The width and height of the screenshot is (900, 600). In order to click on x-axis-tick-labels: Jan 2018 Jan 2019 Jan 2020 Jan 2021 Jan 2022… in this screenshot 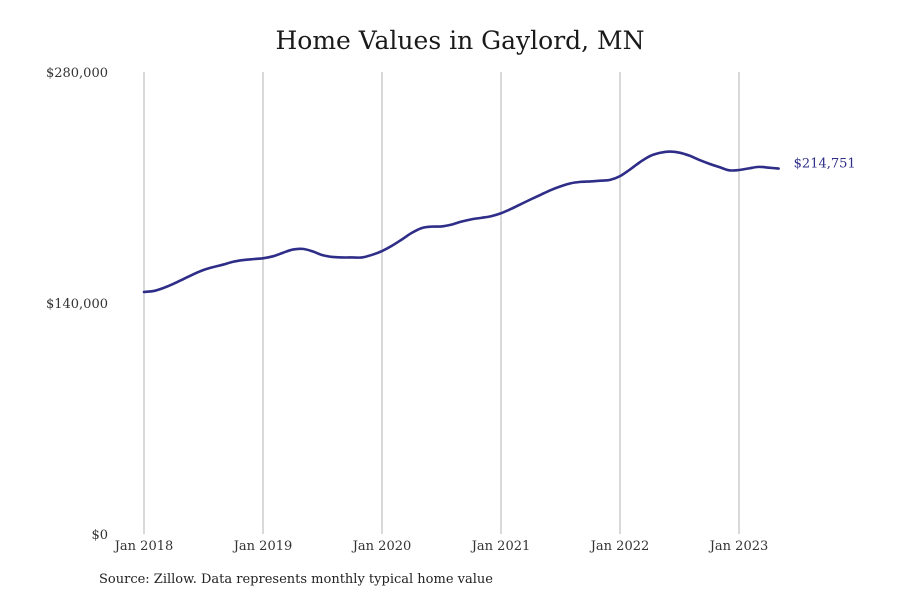, I will do `click(441, 546)`.